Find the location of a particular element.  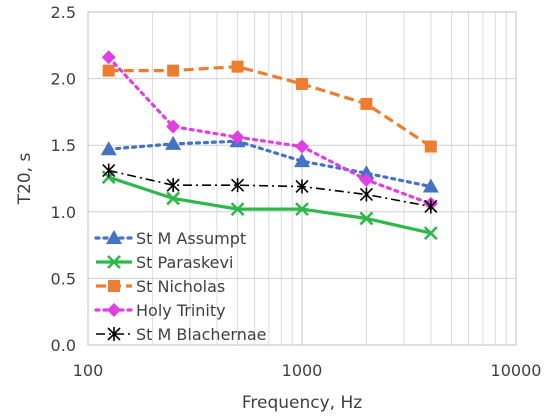

legend-label: St Nicholas is located at coordinates (180, 286).